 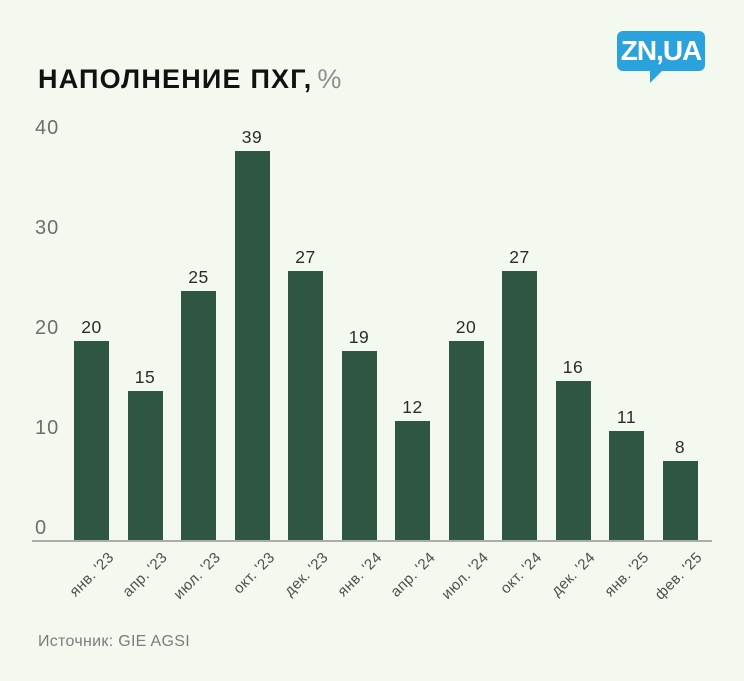 What do you see at coordinates (626, 417) in the screenshot?
I see `bar-value-label: 11` at bounding box center [626, 417].